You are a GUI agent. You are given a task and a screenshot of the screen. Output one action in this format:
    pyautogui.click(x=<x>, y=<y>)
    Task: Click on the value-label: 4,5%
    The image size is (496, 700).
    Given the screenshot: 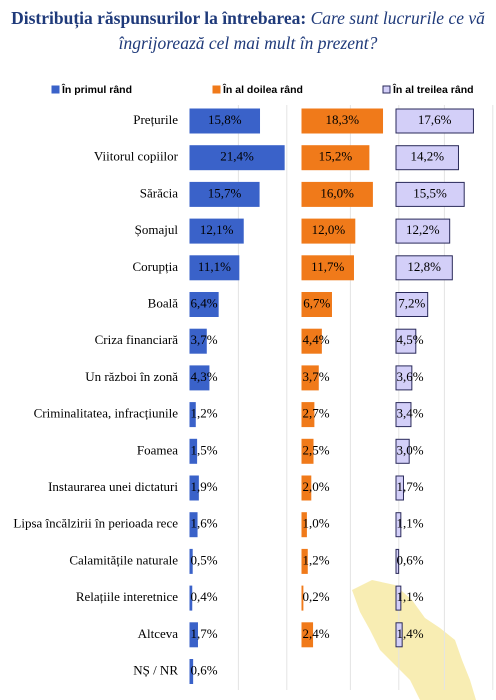 What is the action you would take?
    pyautogui.click(x=409, y=339)
    